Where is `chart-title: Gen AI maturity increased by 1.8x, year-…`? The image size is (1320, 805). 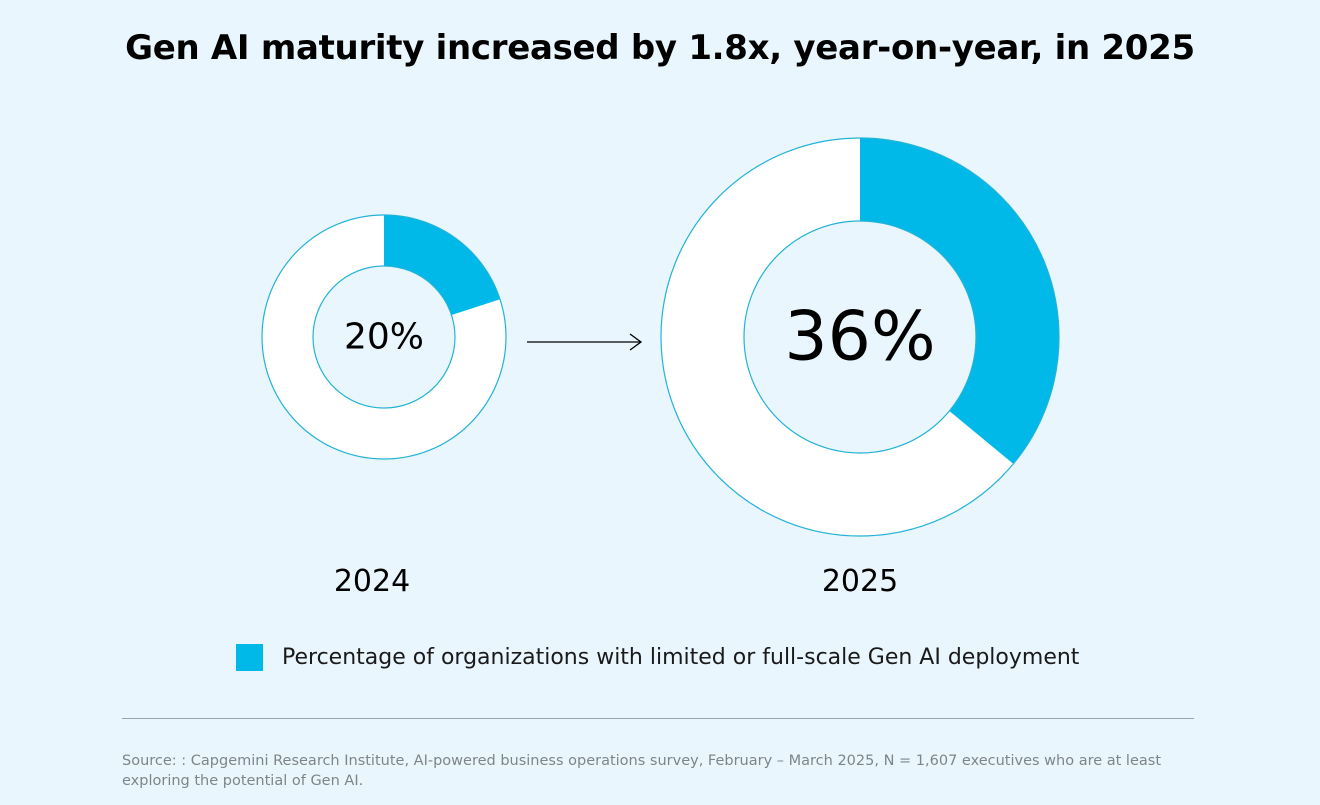 chart-title: Gen AI maturity increased by 1.8x, year-… is located at coordinates (660, 48).